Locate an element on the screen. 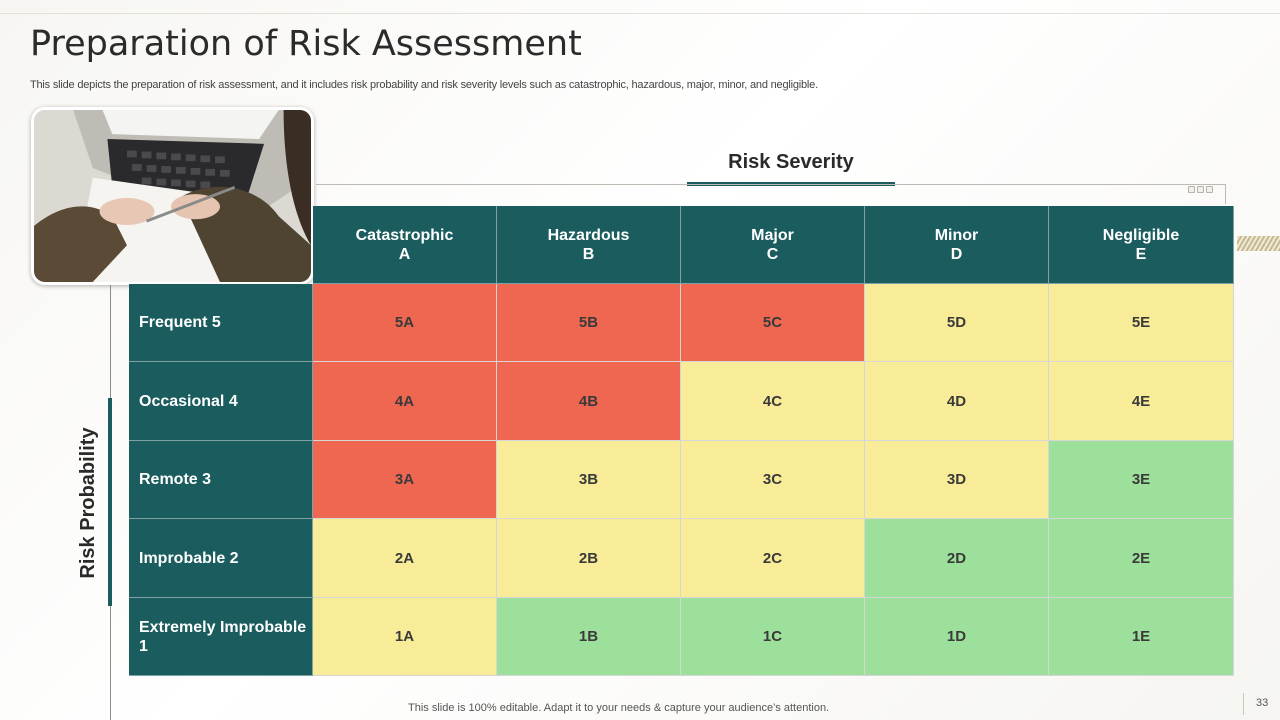 The width and height of the screenshot is (1280, 720). matrix-cell: 3D is located at coordinates (957, 480).